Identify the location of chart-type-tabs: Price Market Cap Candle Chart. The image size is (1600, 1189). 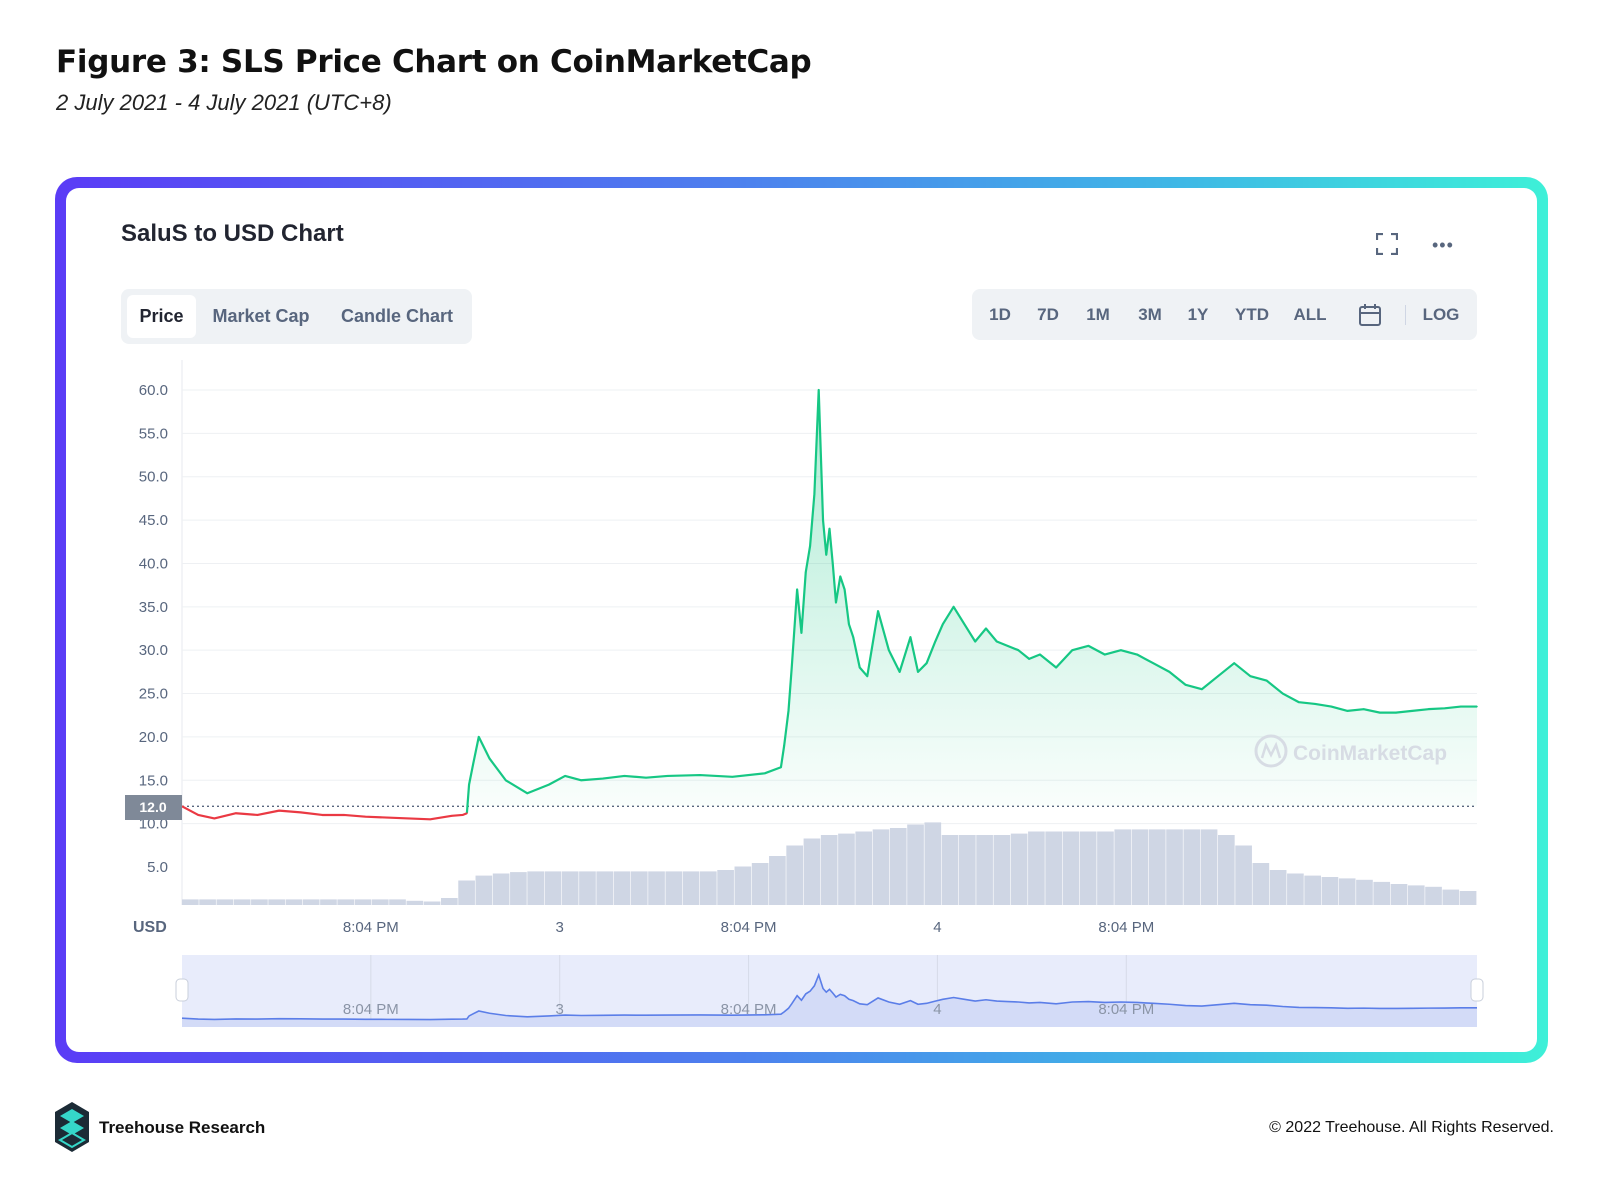
(296, 316).